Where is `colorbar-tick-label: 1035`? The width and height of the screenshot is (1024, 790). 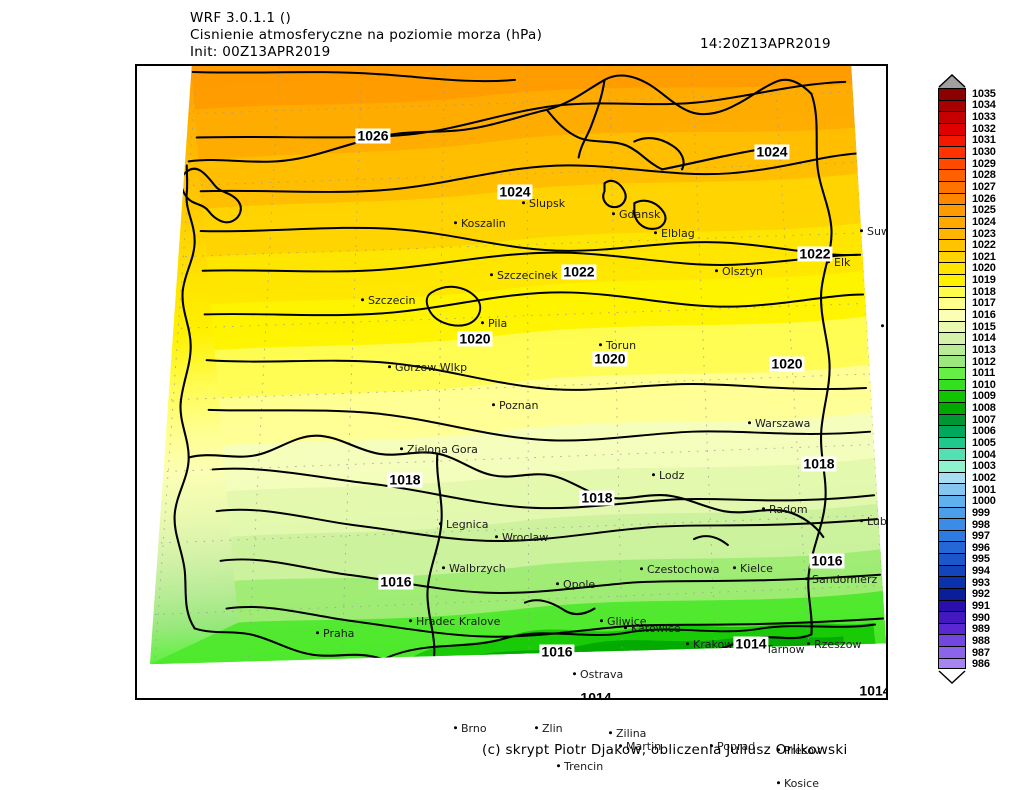
colorbar-tick-label: 1035 is located at coordinates (984, 93).